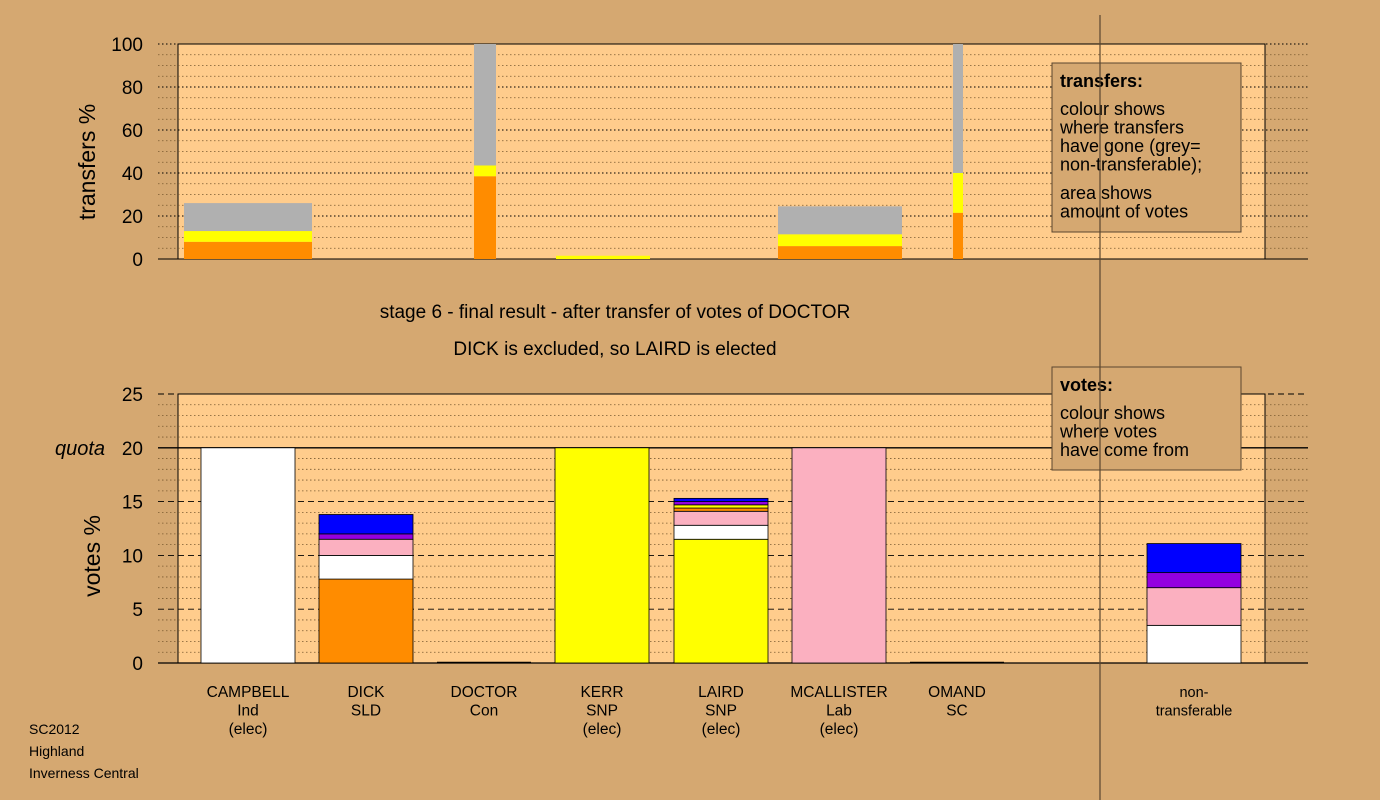 The image size is (1380, 800). Describe the element at coordinates (1193, 693) in the screenshot. I see `x-category-label: non-` at that location.